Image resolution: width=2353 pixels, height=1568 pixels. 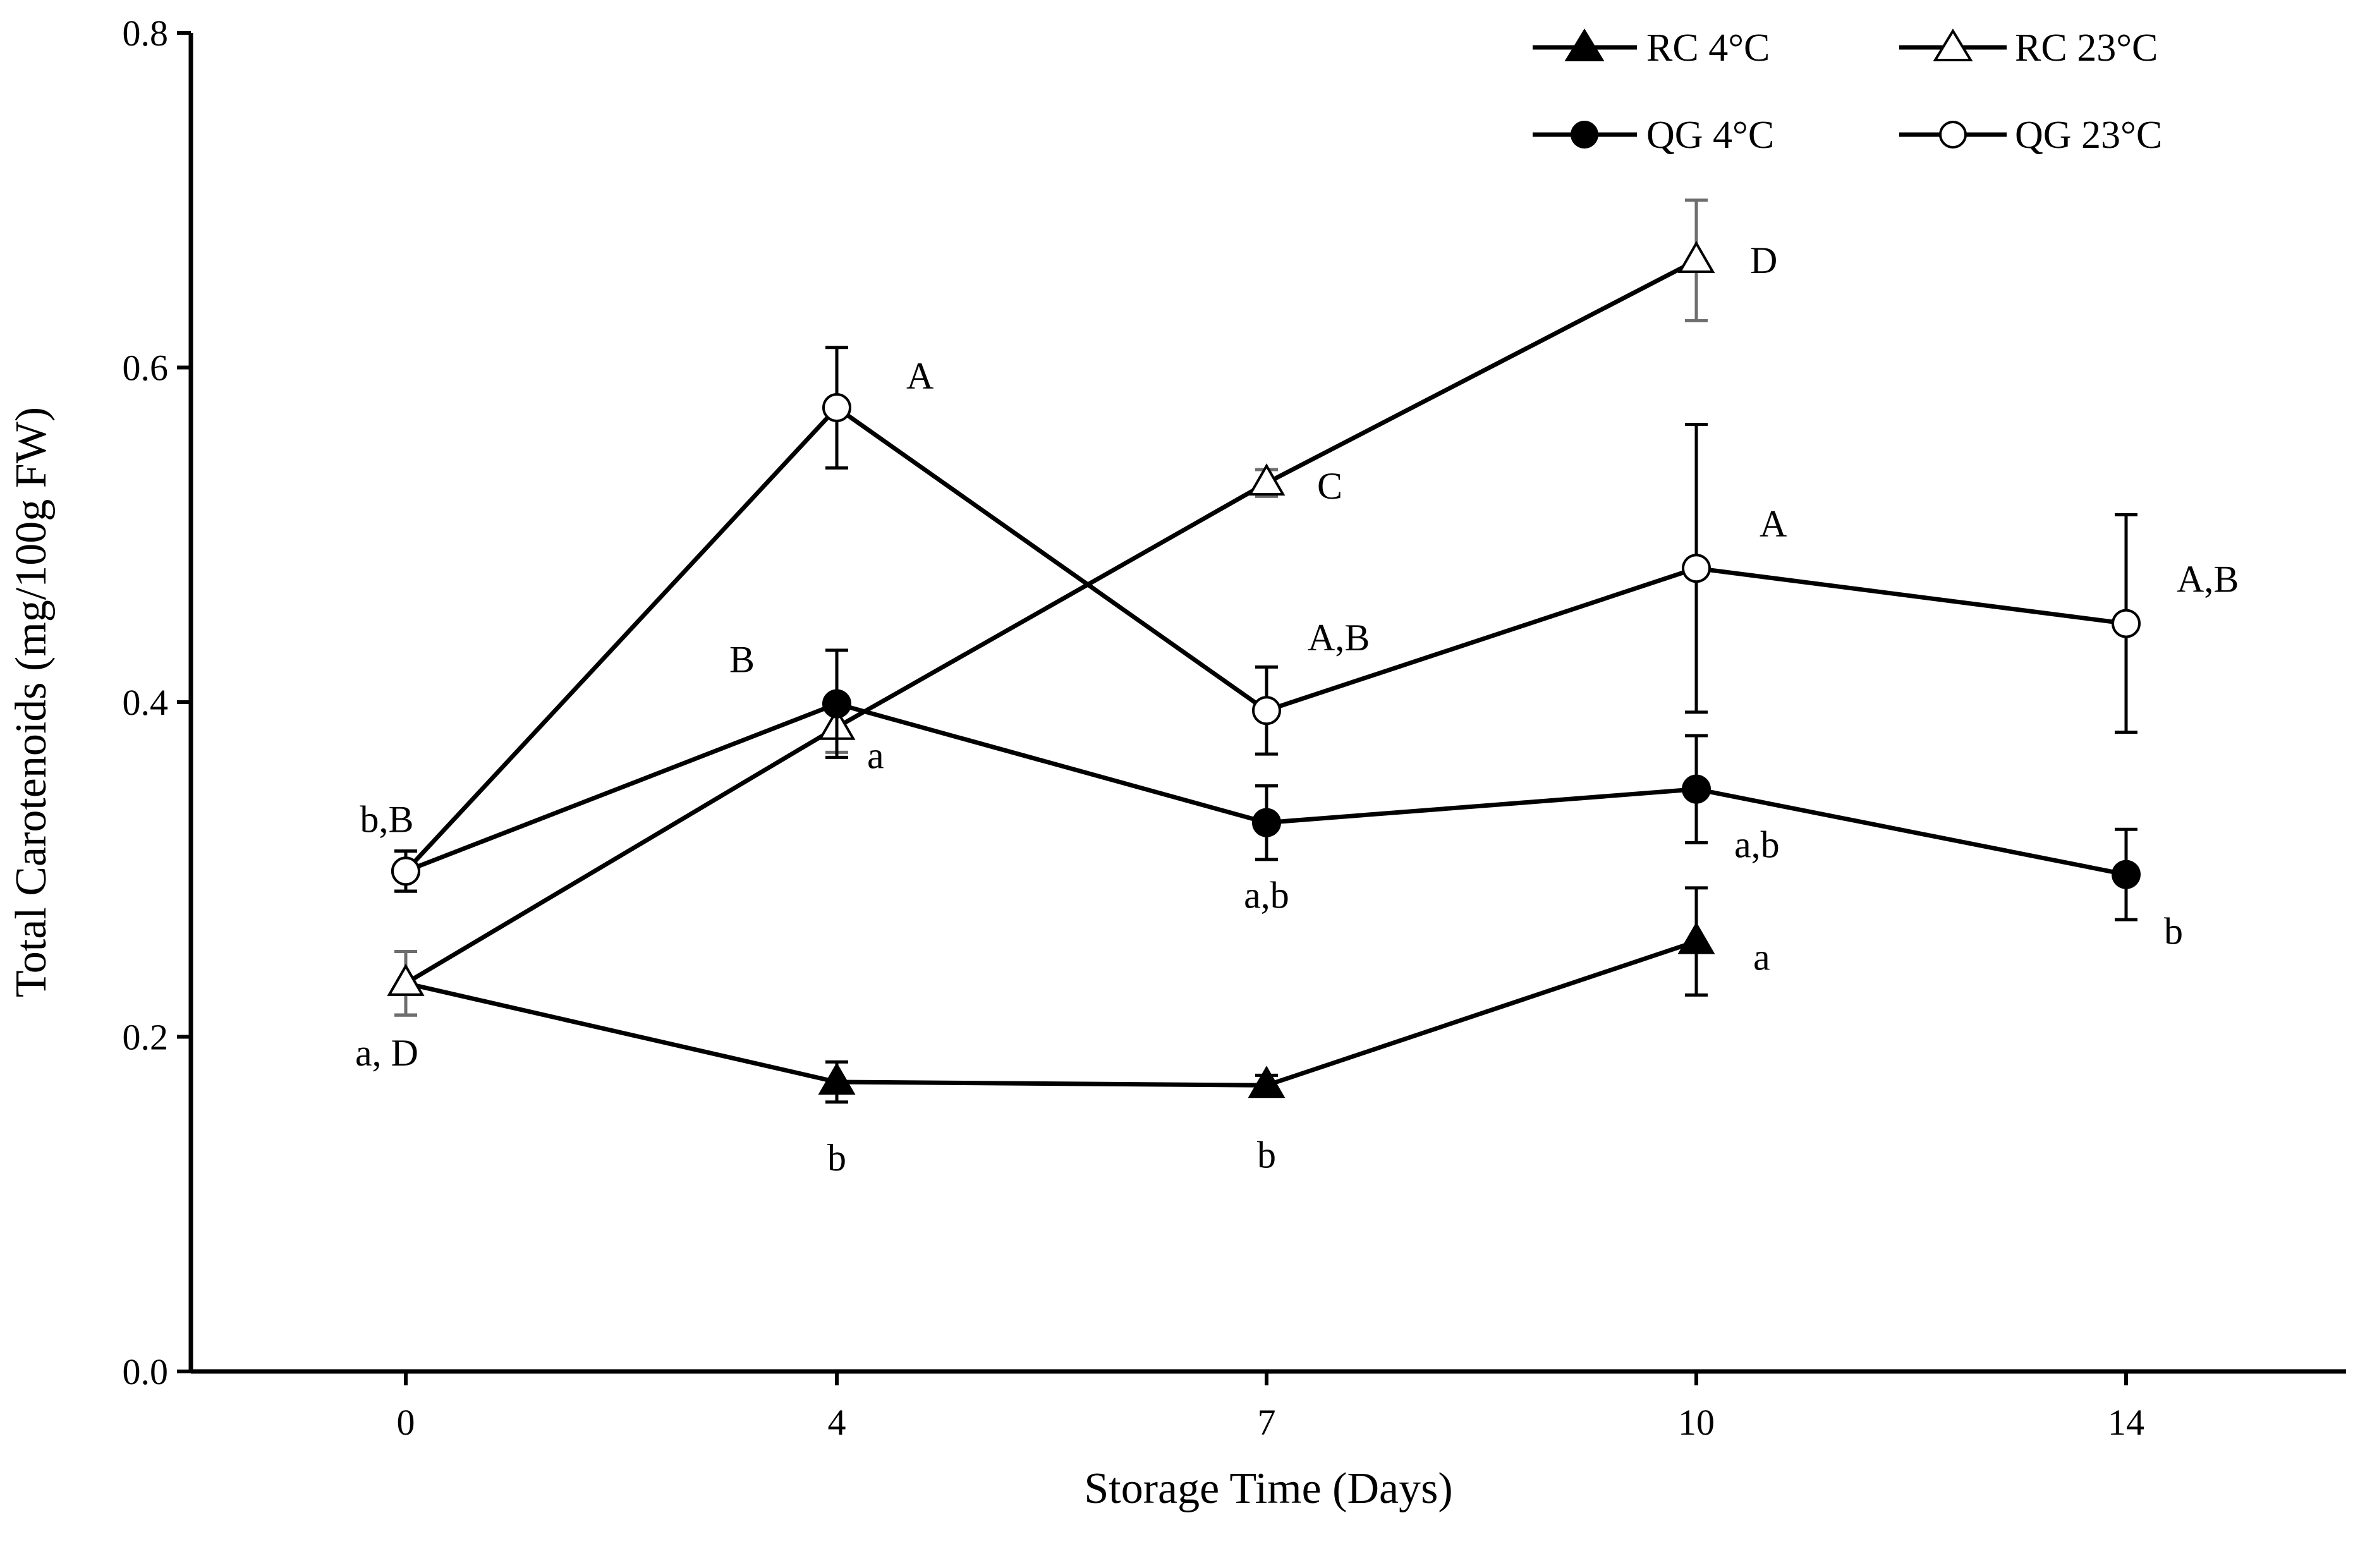 What do you see at coordinates (1953, 44) in the screenshot?
I see `legend-marker-open-triangle` at bounding box center [1953, 44].